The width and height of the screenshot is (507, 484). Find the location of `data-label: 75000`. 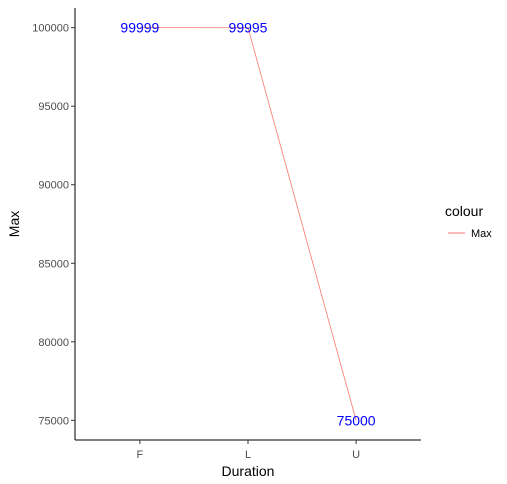

data-label: 75000 is located at coordinates (356, 420).